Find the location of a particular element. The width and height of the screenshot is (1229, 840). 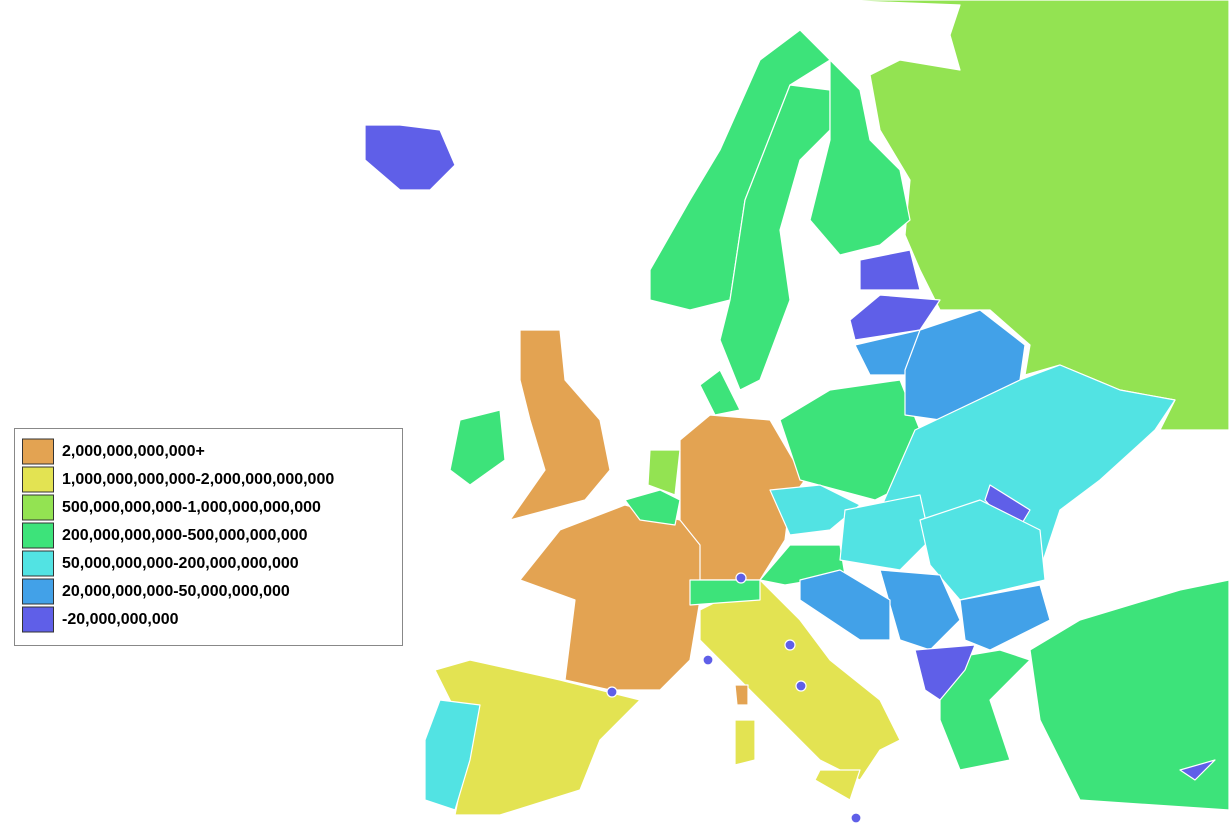

legend-label: 1,000,000,000,000-2,000,000,000,000 is located at coordinates (198, 479).